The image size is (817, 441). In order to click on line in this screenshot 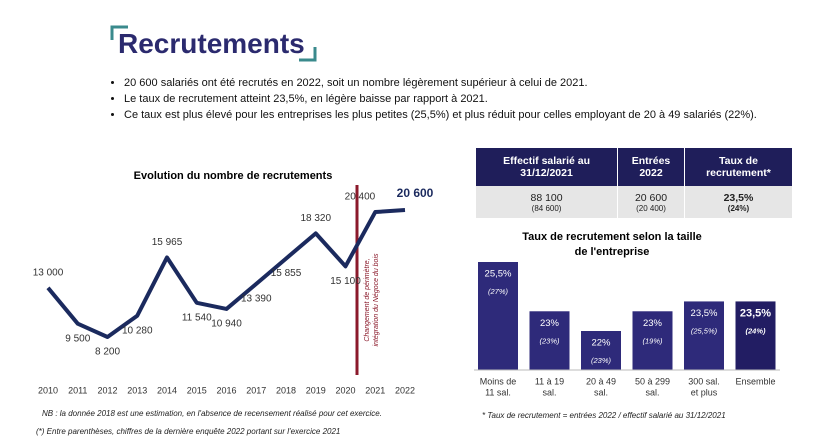, I will do `click(226, 273)`.